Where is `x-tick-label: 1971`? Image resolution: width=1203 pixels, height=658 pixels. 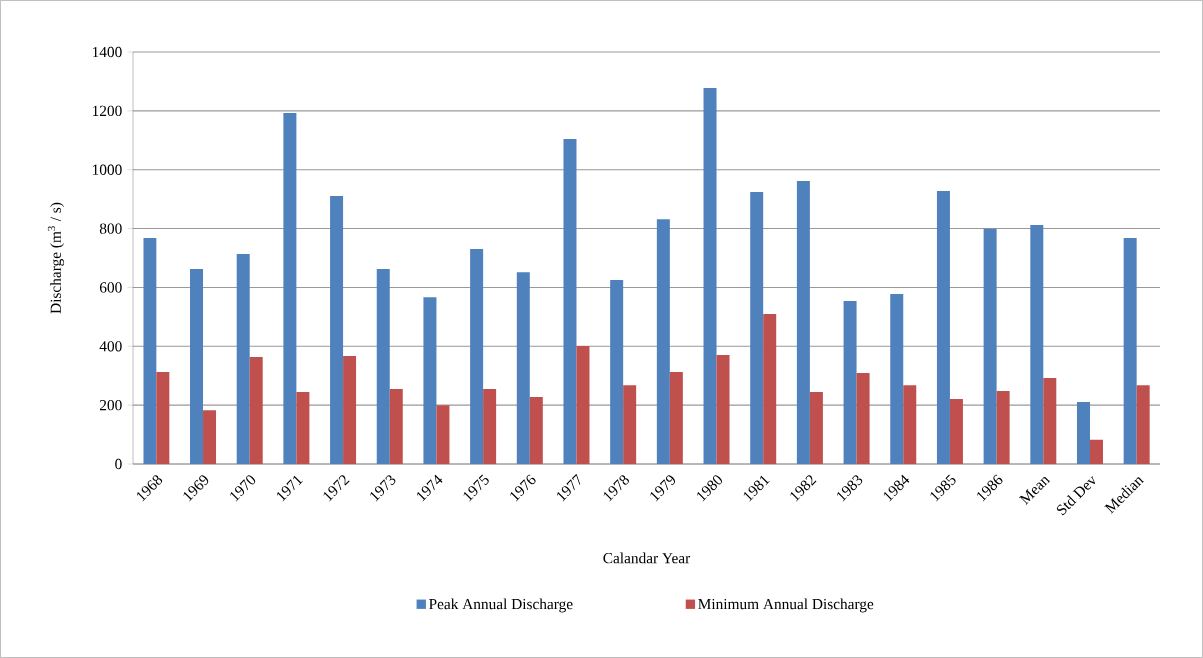
x-tick-label: 1971 is located at coordinates (289, 488).